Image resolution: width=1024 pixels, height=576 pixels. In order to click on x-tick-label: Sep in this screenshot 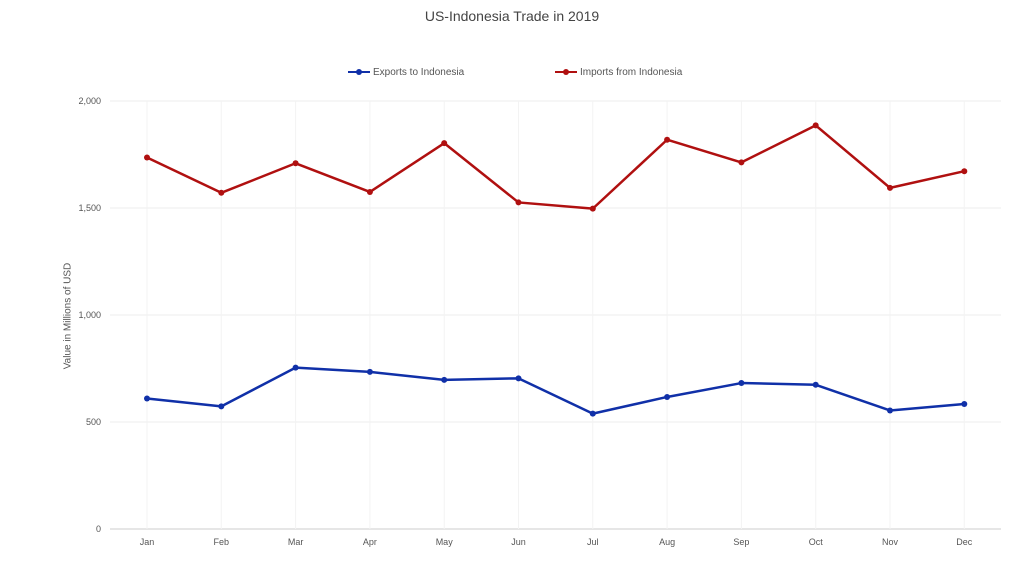, I will do `click(741, 542)`.